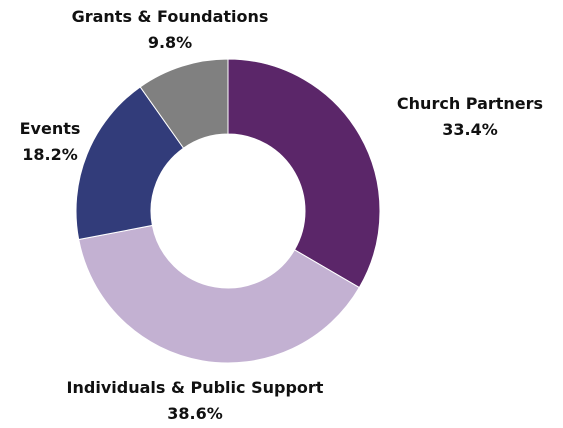  I want to click on slice-label-grants-value: 9.8%, so click(170, 42).